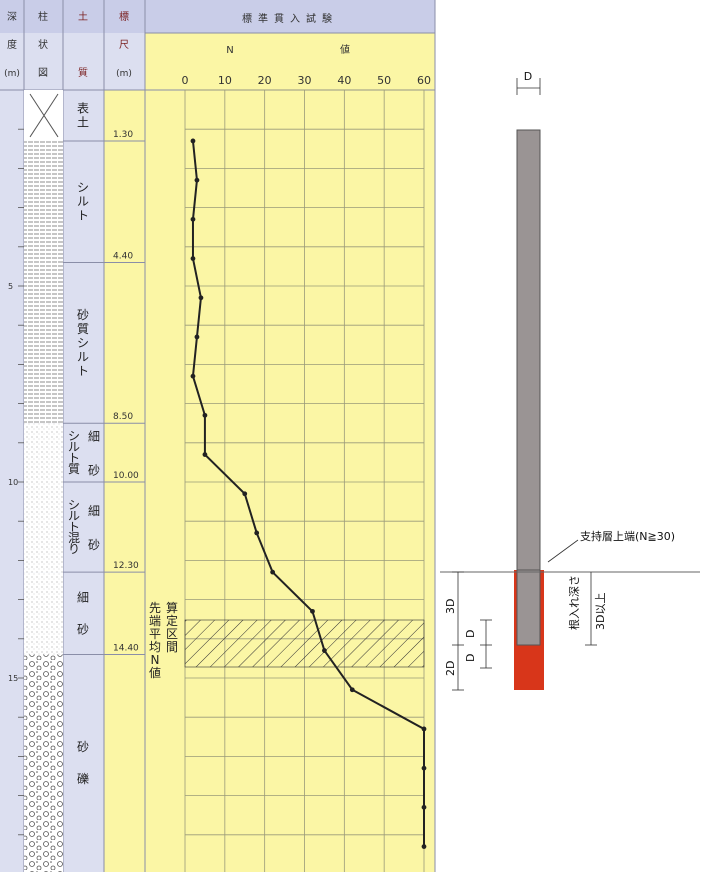 The width and height of the screenshot is (708, 872). I want to click on layer-boundaries, so click(104, 397).